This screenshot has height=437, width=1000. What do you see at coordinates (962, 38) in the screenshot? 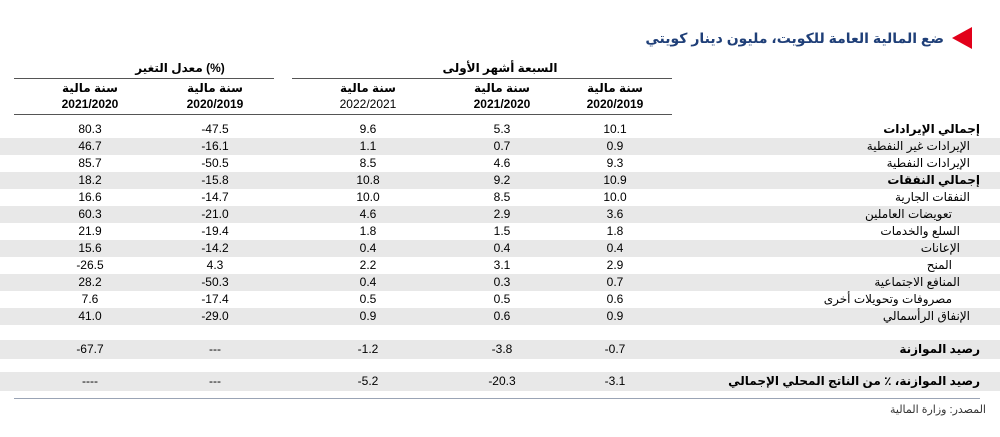
I see `red-triangle-icon` at bounding box center [962, 38].